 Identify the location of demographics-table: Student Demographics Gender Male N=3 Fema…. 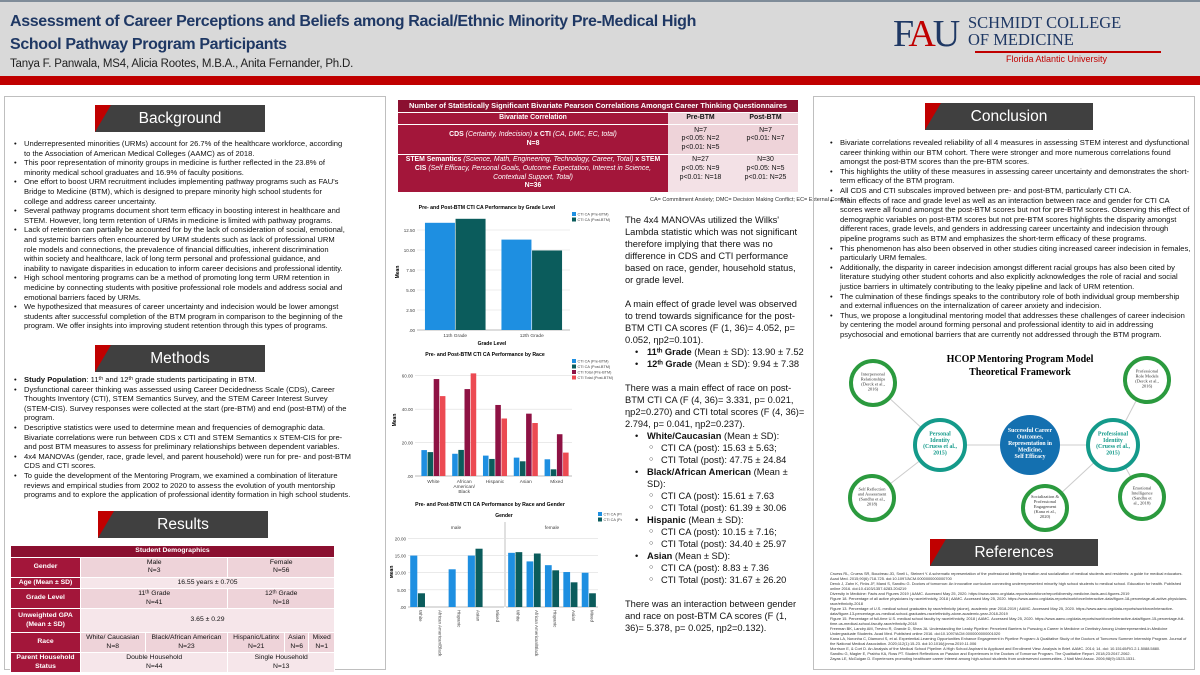
(172, 609).